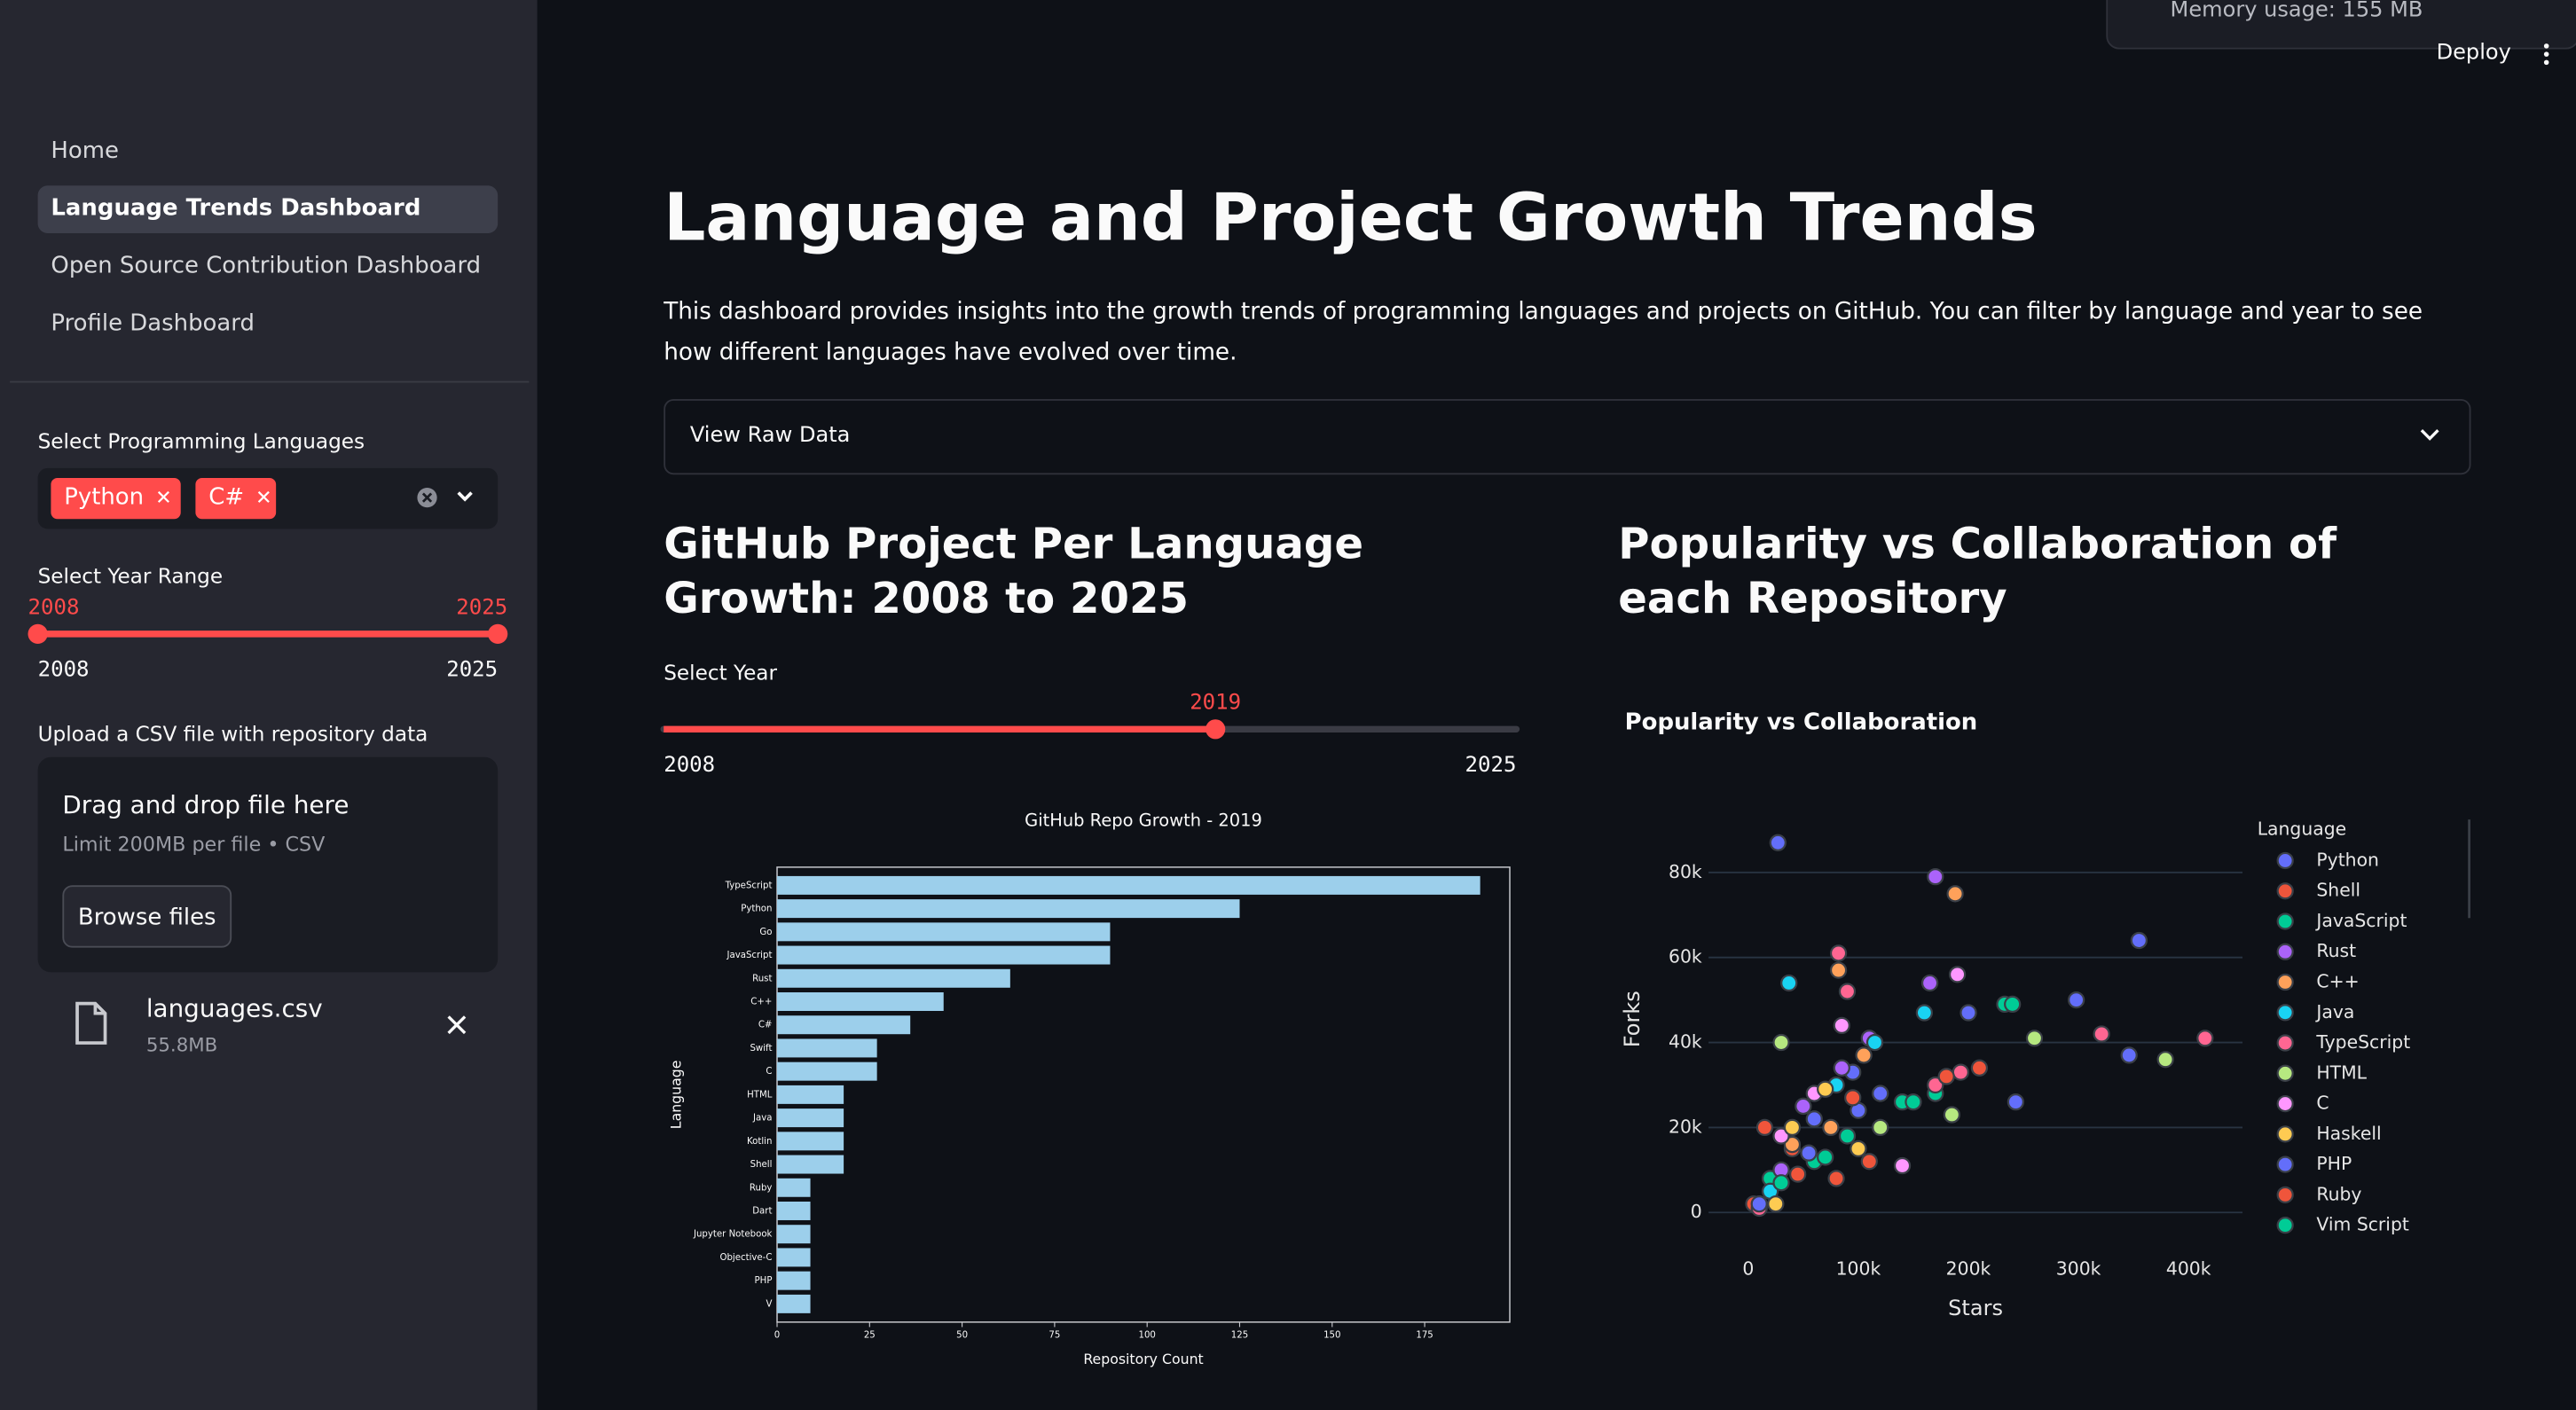  Describe the element at coordinates (2078, 1269) in the screenshot. I see `x-tick-label: 300k` at that location.